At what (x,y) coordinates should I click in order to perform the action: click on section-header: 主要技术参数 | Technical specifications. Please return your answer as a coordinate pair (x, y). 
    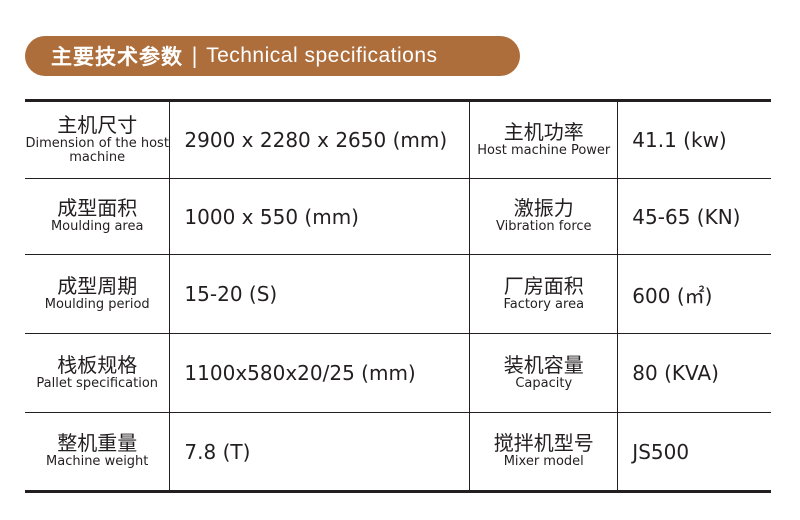
    Looking at the image, I should click on (272, 56).